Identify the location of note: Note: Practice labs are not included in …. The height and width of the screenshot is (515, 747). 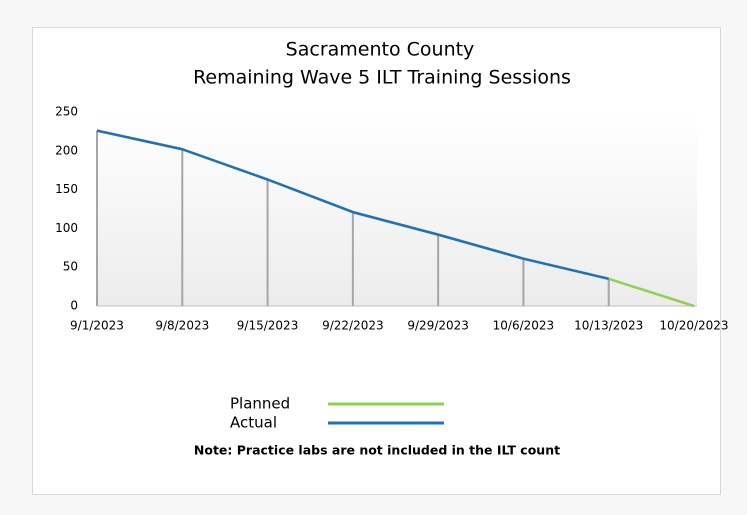
(377, 450).